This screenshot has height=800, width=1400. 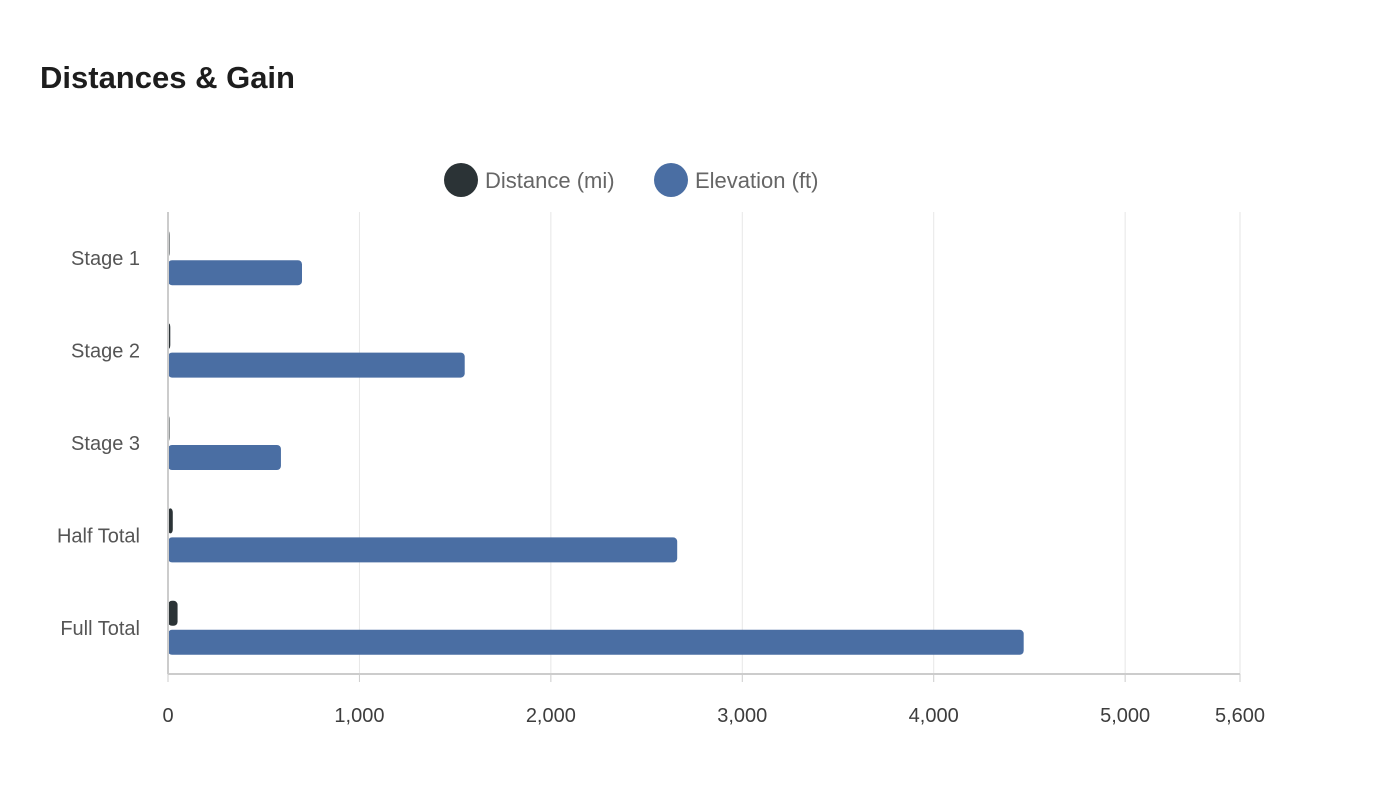 What do you see at coordinates (713, 700) in the screenshot?
I see `x-tick-labels: 0 1,000 2,000 3,000 4,000 5,000 5,600` at bounding box center [713, 700].